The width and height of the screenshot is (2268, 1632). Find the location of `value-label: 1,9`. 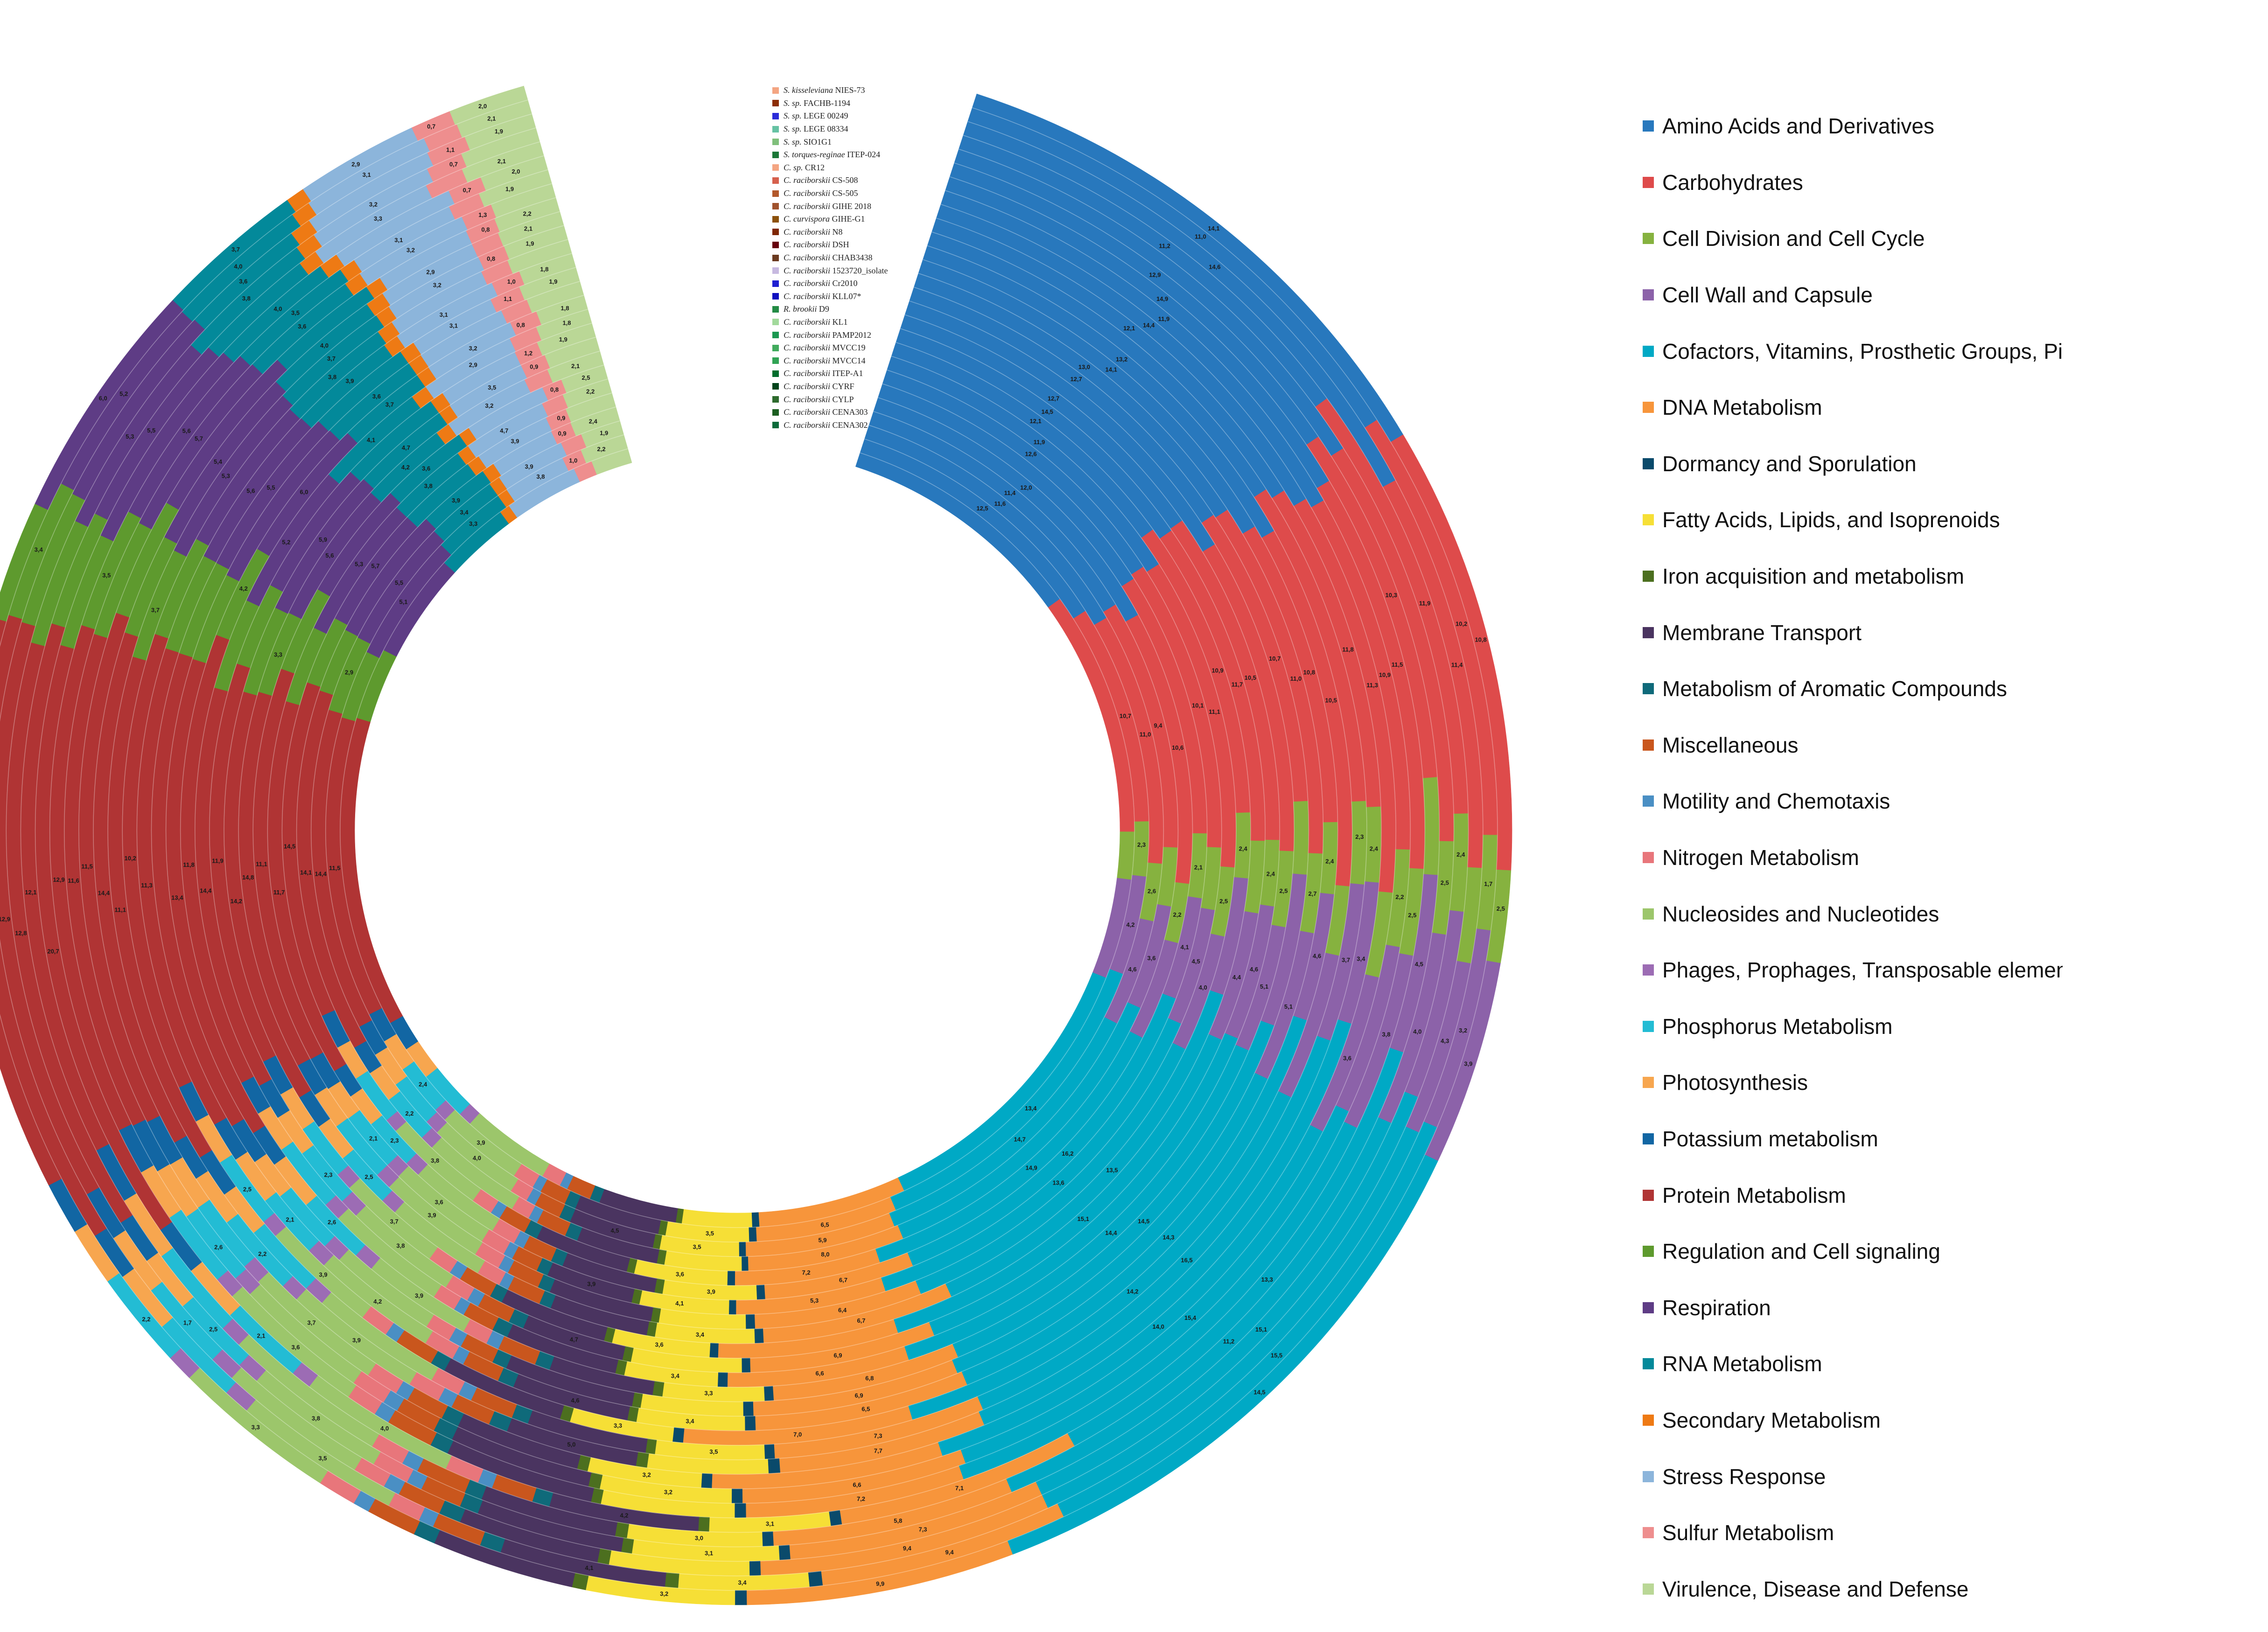

value-label: 1,9 is located at coordinates (553, 282).